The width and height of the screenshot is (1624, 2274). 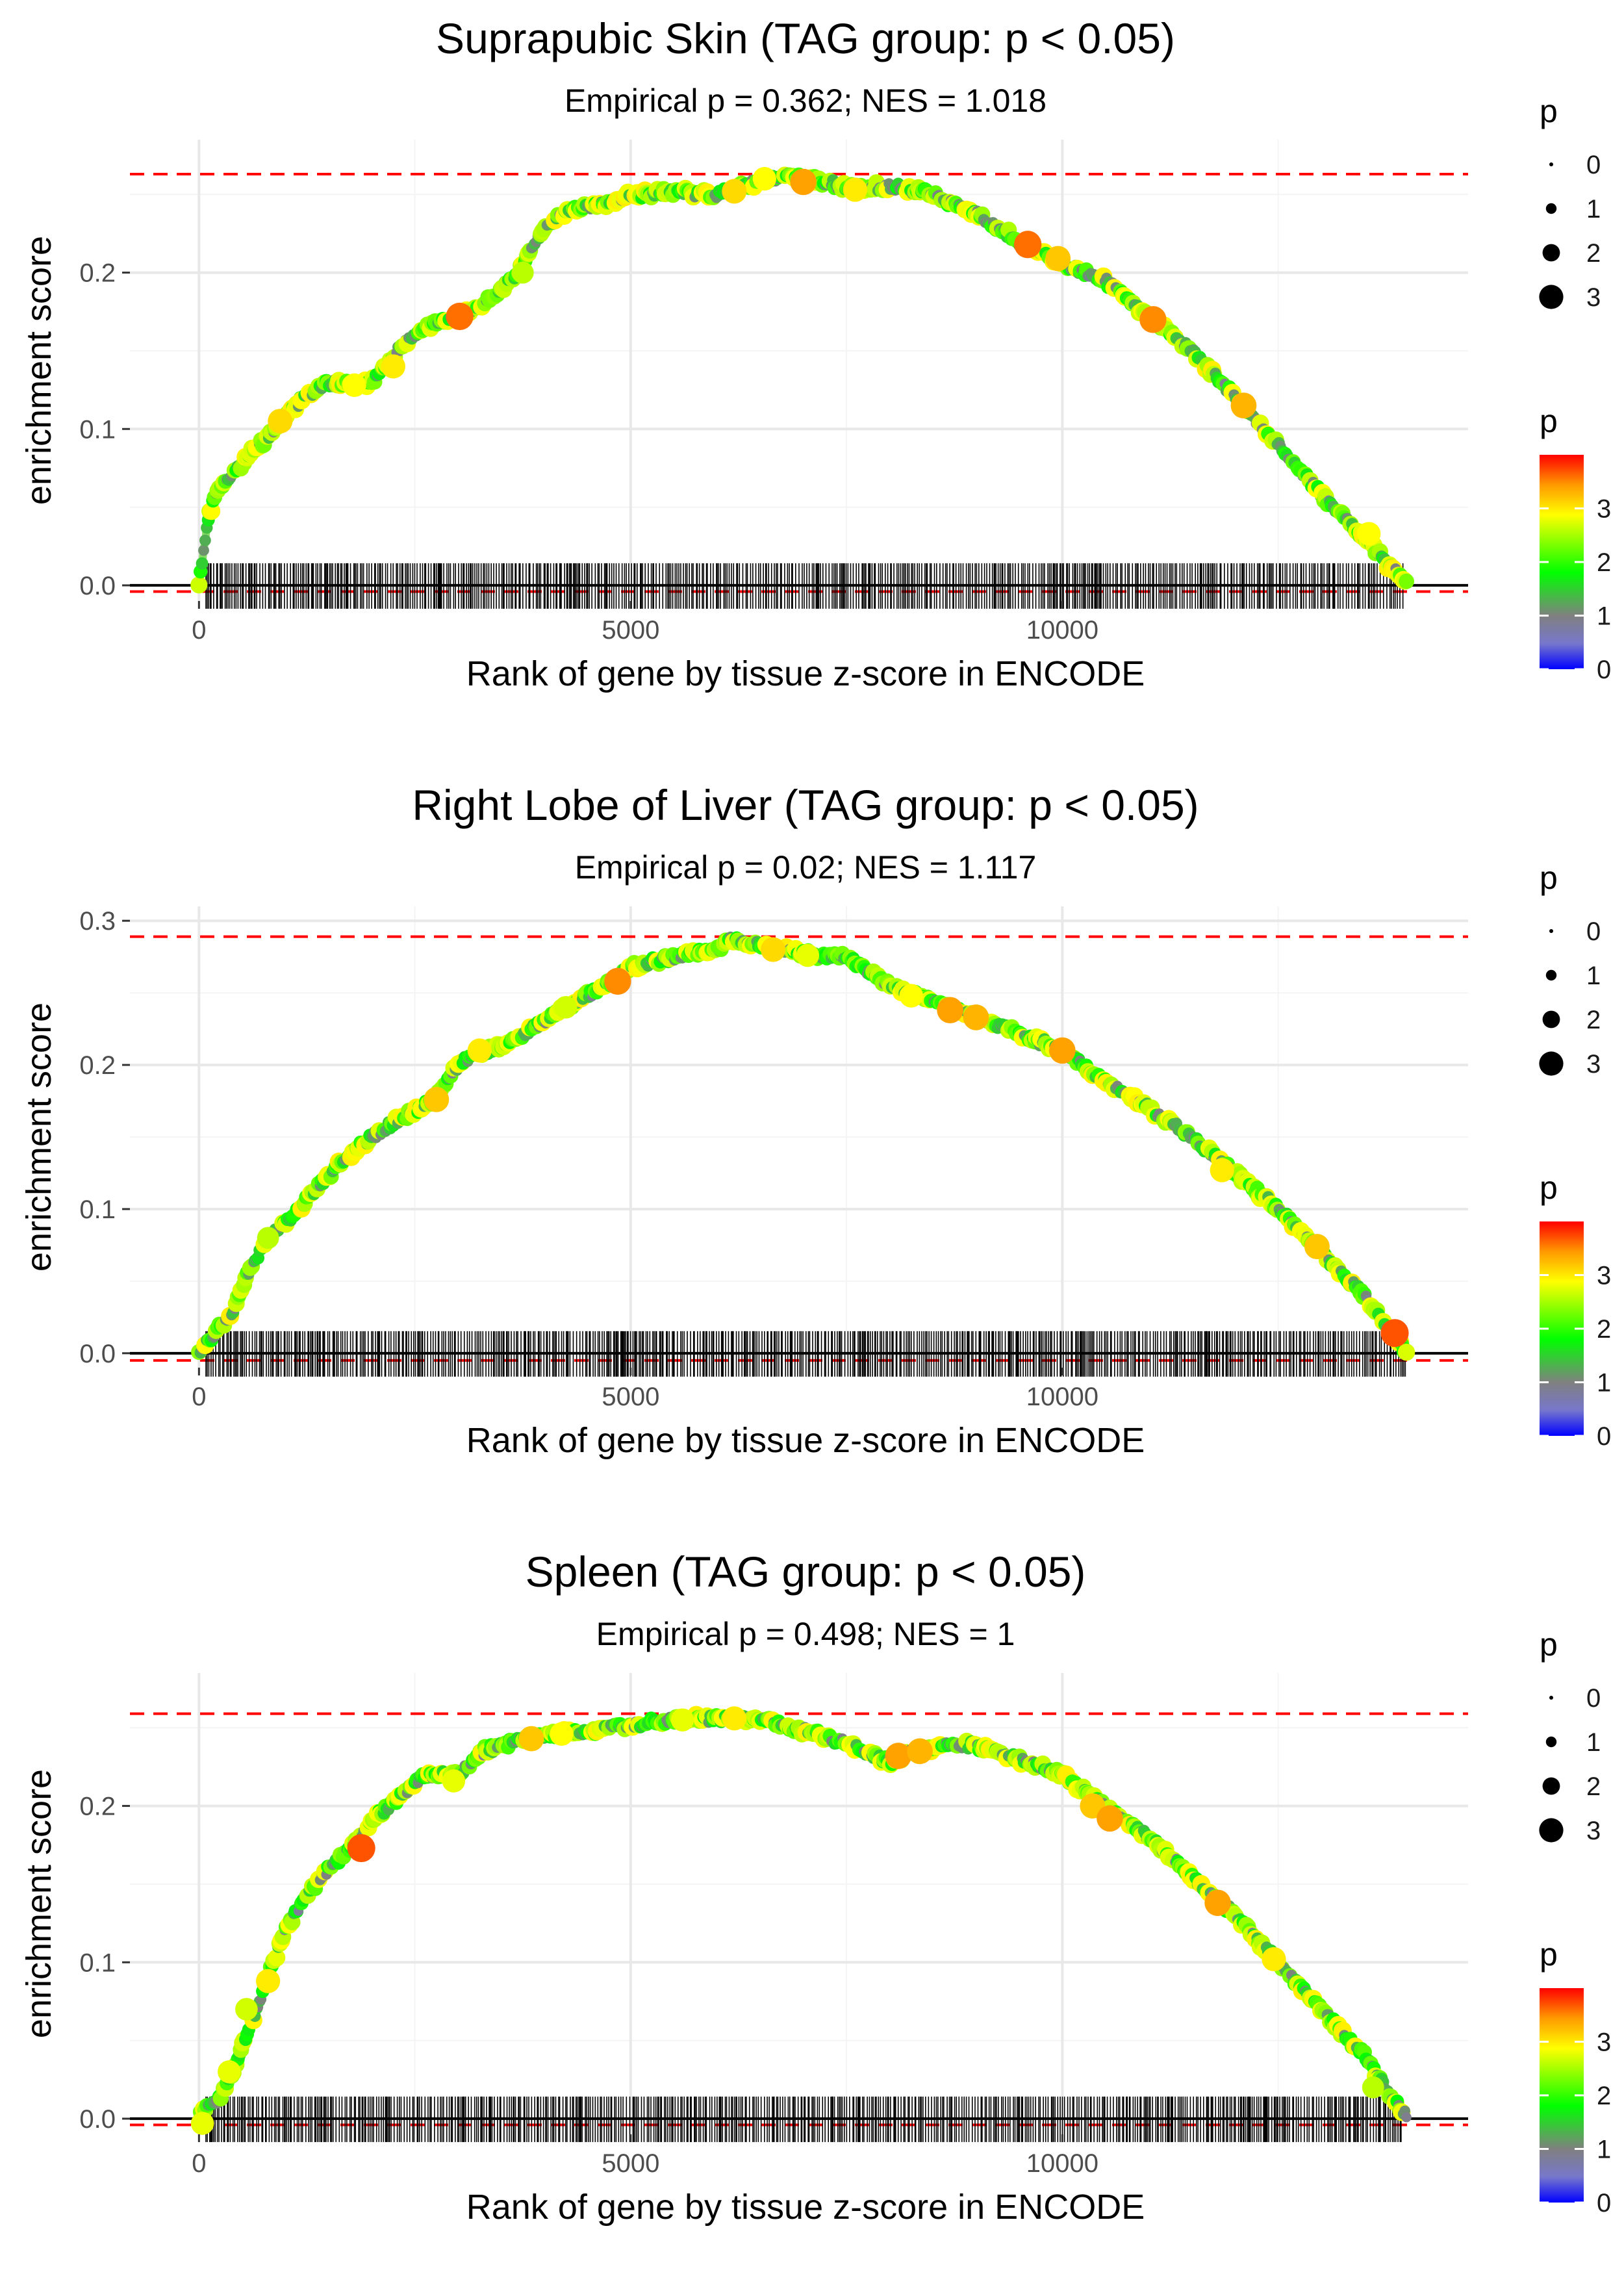 I want to click on y-tick-label: 0.3, so click(x=97, y=921).